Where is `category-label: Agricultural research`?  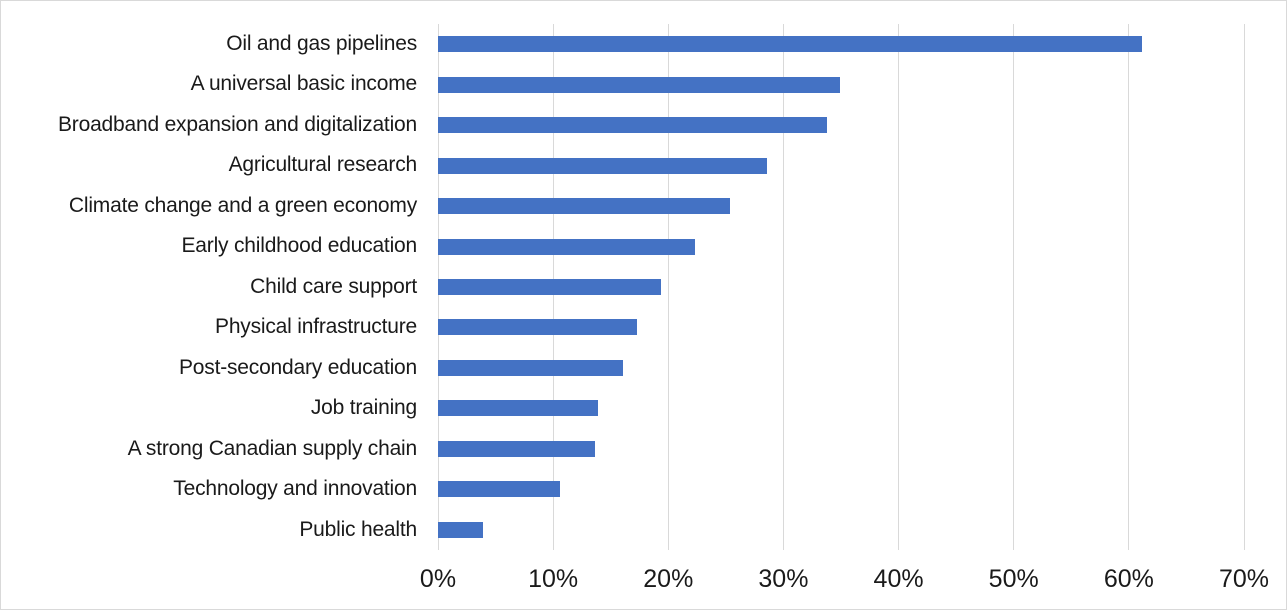
category-label: Agricultural research is located at coordinates (323, 165).